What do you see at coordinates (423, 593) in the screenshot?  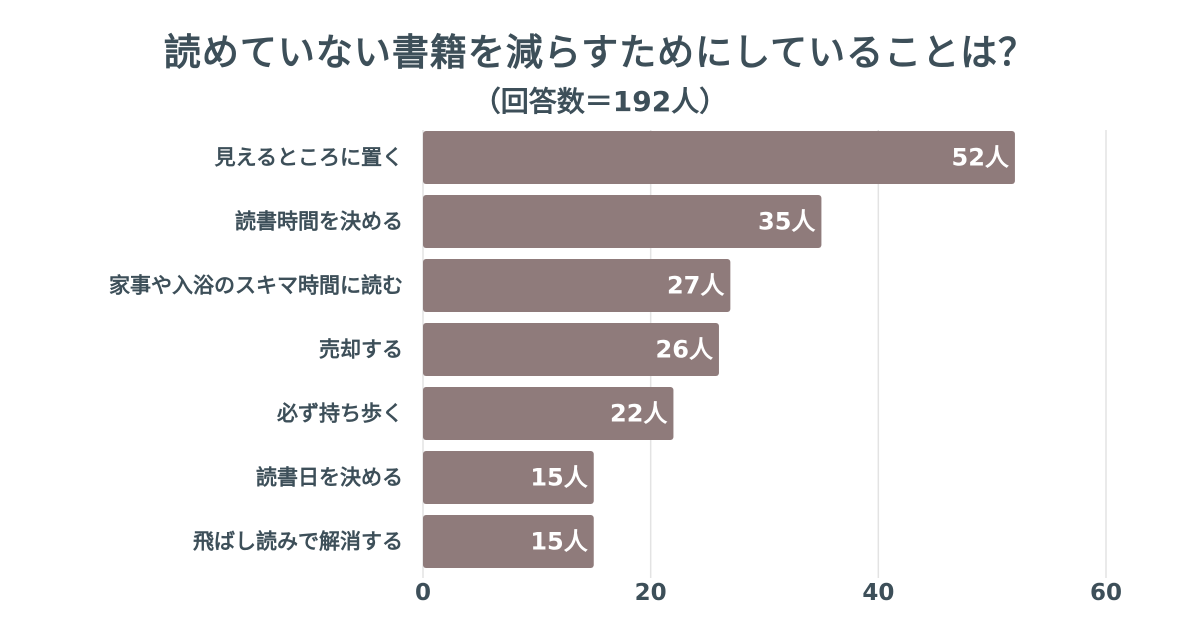 I see `x-tick-label-0: 0` at bounding box center [423, 593].